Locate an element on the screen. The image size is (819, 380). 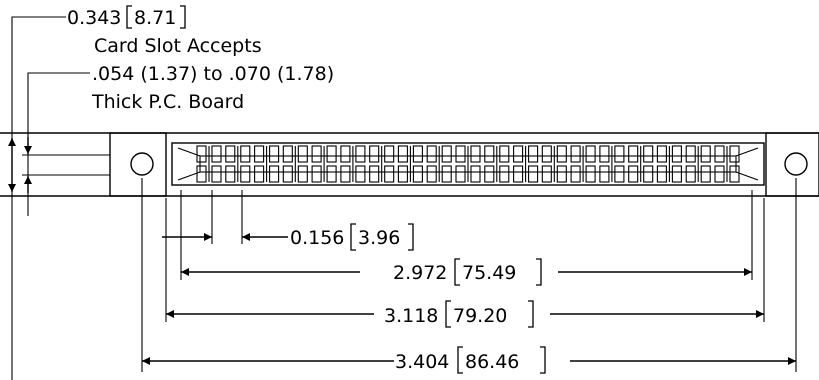
card-slot-note-line2: .054 (1.37) to .070 (1.78) is located at coordinates (213, 74).